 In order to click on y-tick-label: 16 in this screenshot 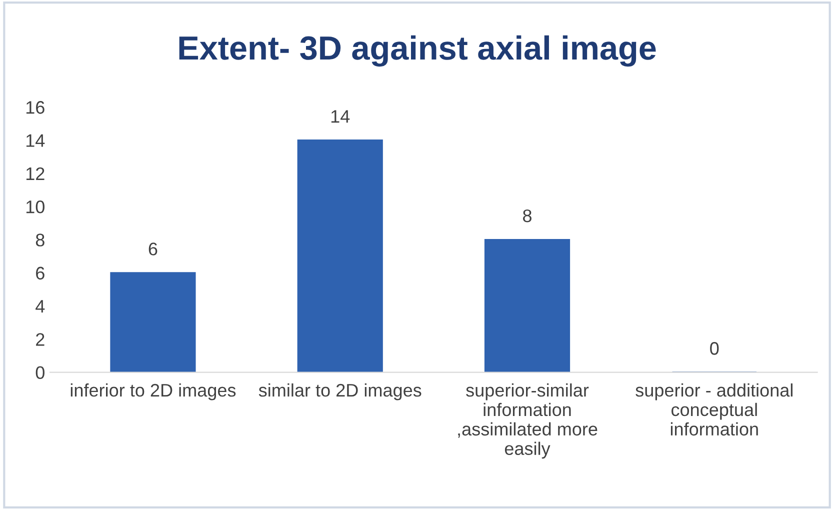, I will do `click(35, 107)`.